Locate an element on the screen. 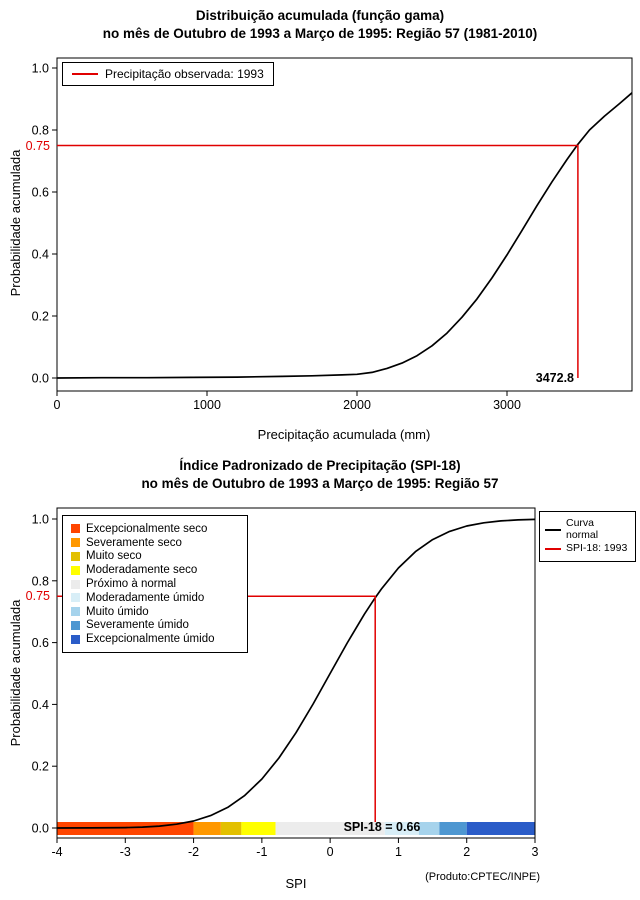 This screenshot has width=640, height=900. legend-item-severely-dry: Severamente seco is located at coordinates (155, 543).